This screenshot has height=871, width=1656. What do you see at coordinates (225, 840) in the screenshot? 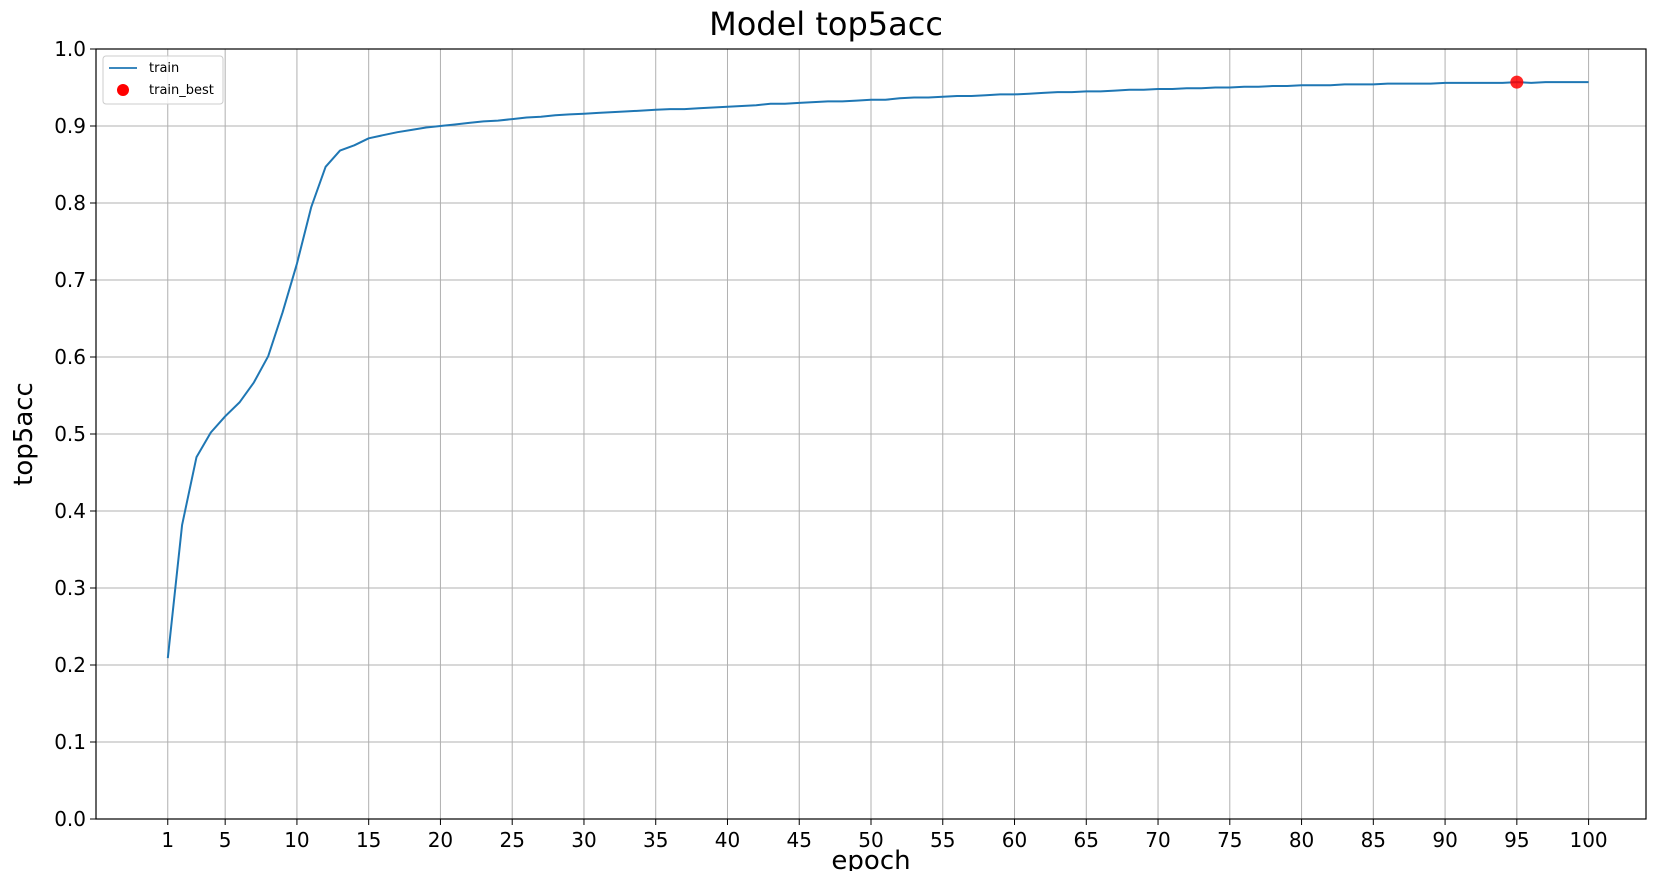
I see `x-tick-label: 5` at bounding box center [225, 840].